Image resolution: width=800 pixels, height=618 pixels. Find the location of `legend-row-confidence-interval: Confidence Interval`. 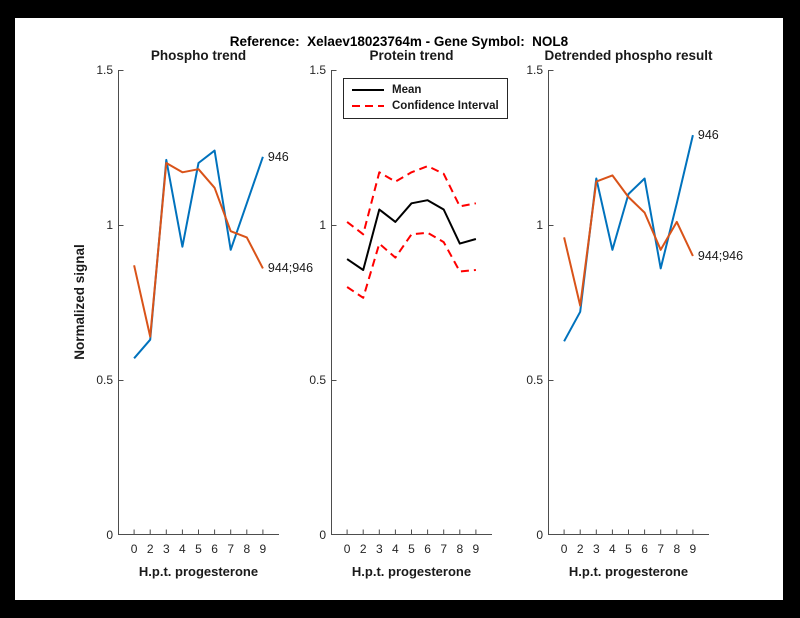

legend-row-confidence-interval: Confidence Interval is located at coordinates (425, 106).